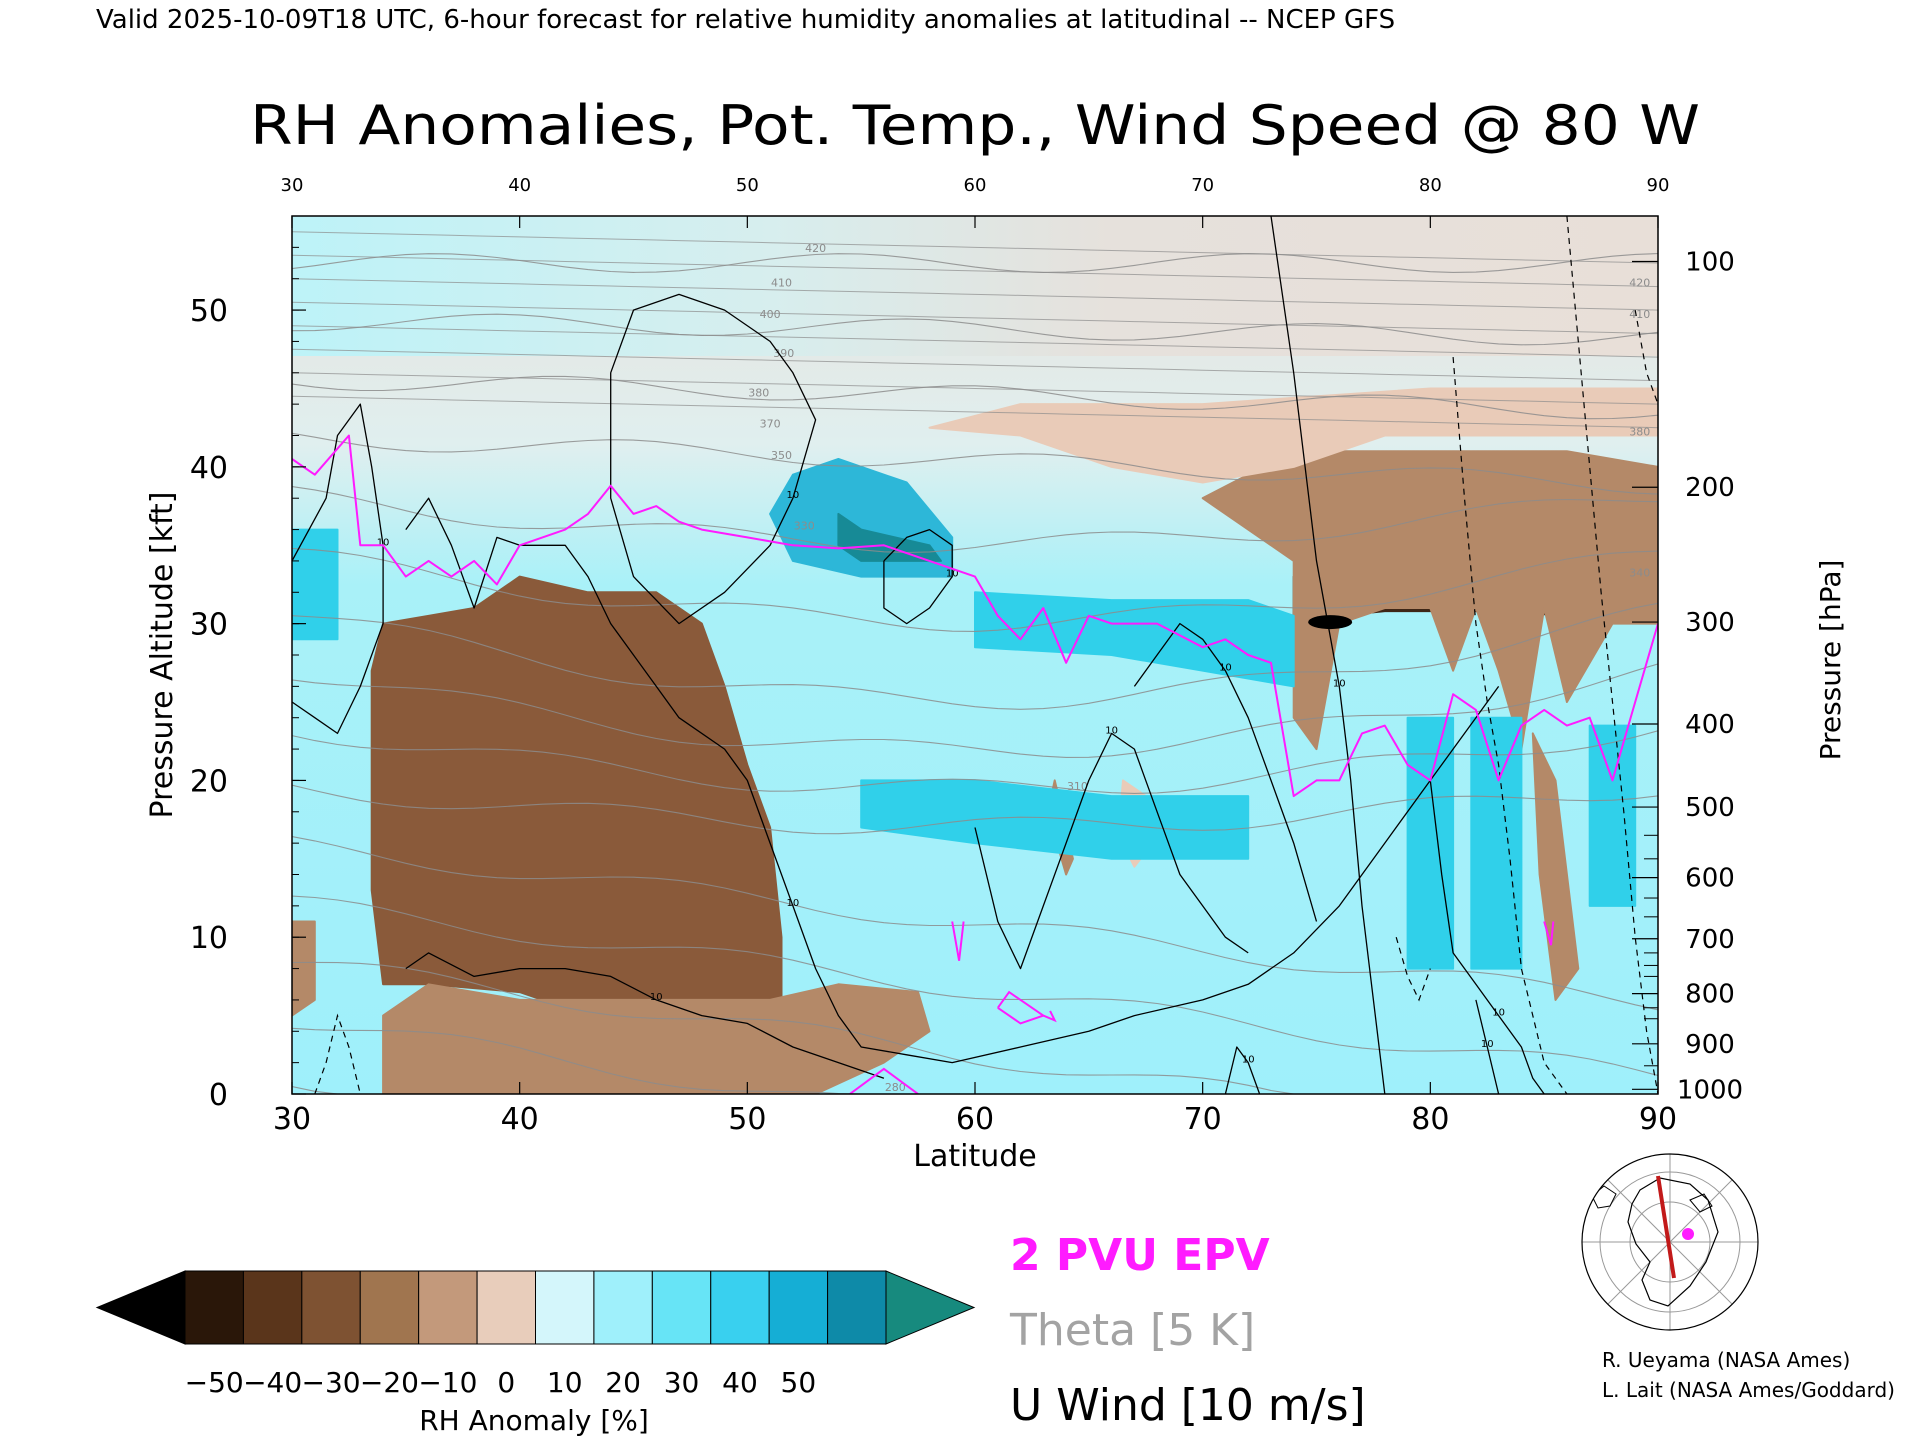 This screenshot has height=1440, width=1920. What do you see at coordinates (1710, 725) in the screenshot?
I see `pressure-tick-label-400: 400` at bounding box center [1710, 725].